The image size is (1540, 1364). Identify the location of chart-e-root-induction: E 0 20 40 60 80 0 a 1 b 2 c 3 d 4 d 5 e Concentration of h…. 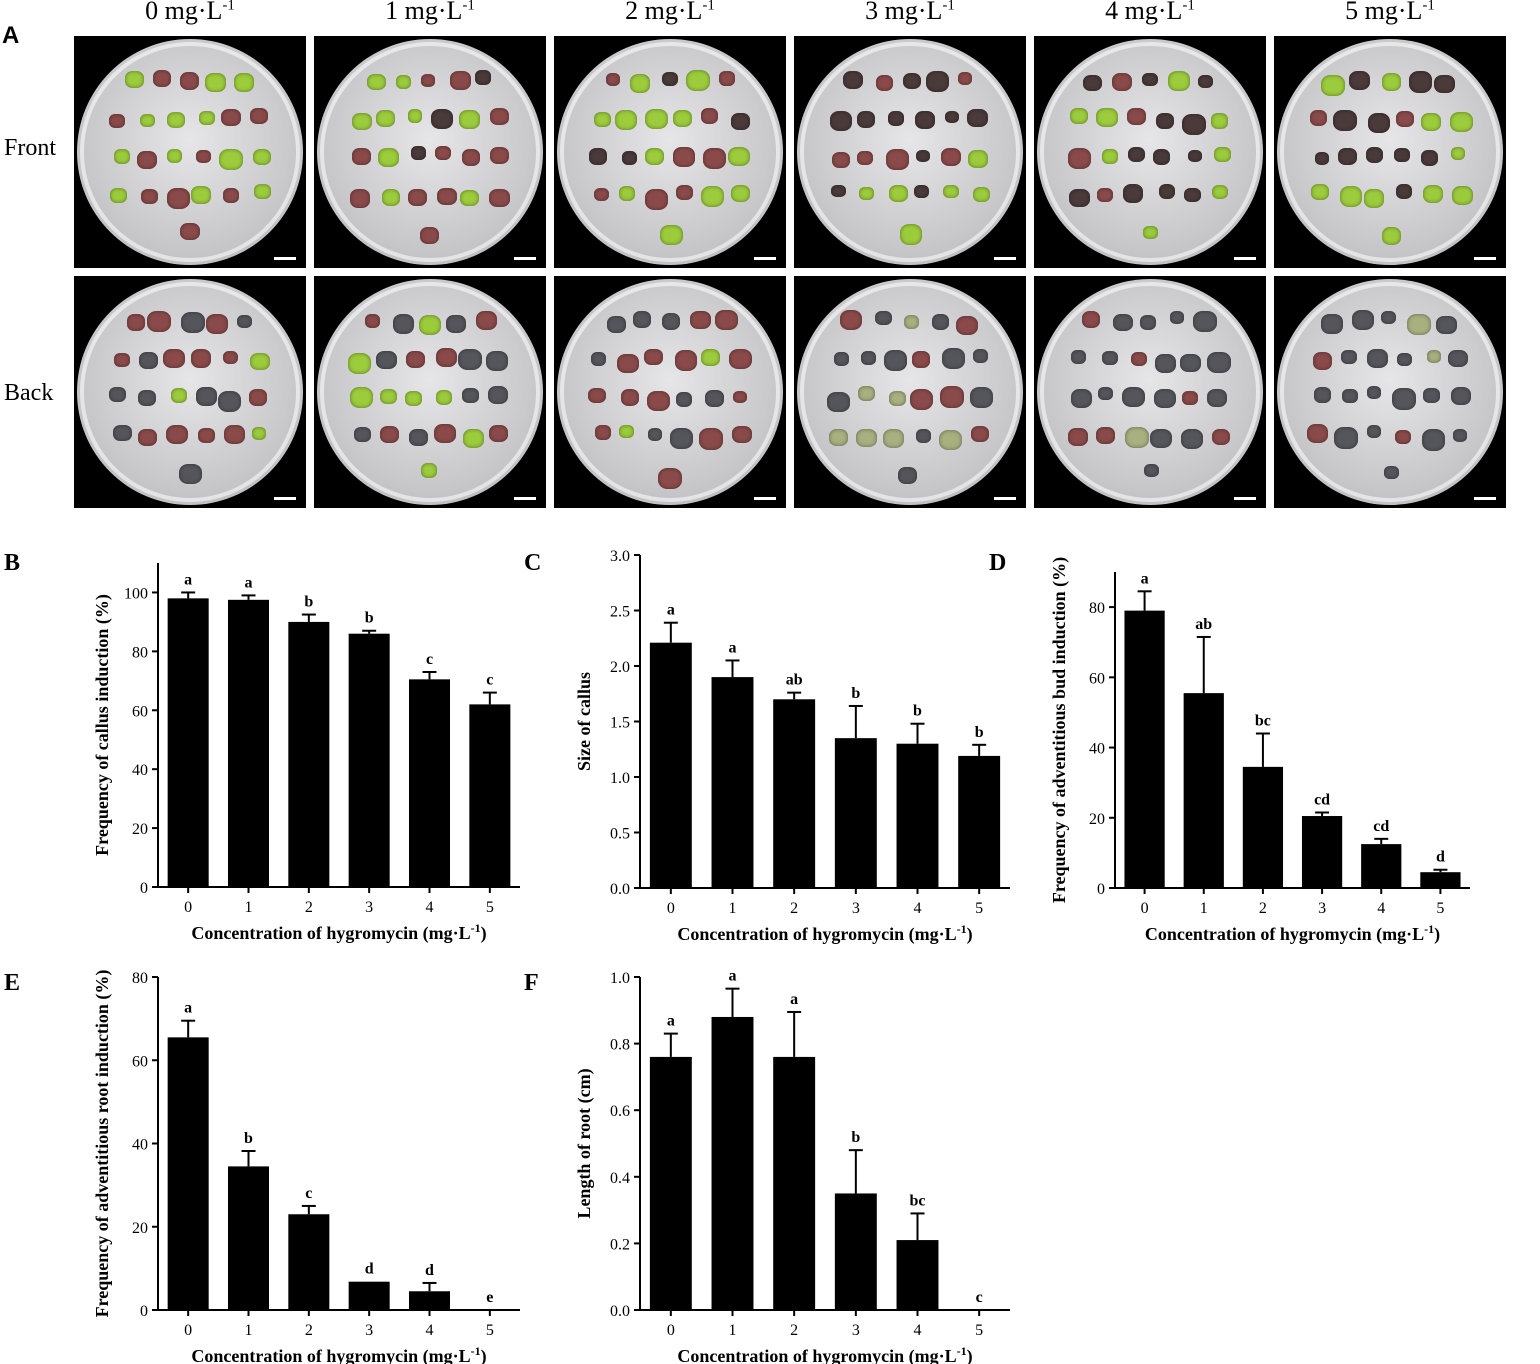
(260, 1164).